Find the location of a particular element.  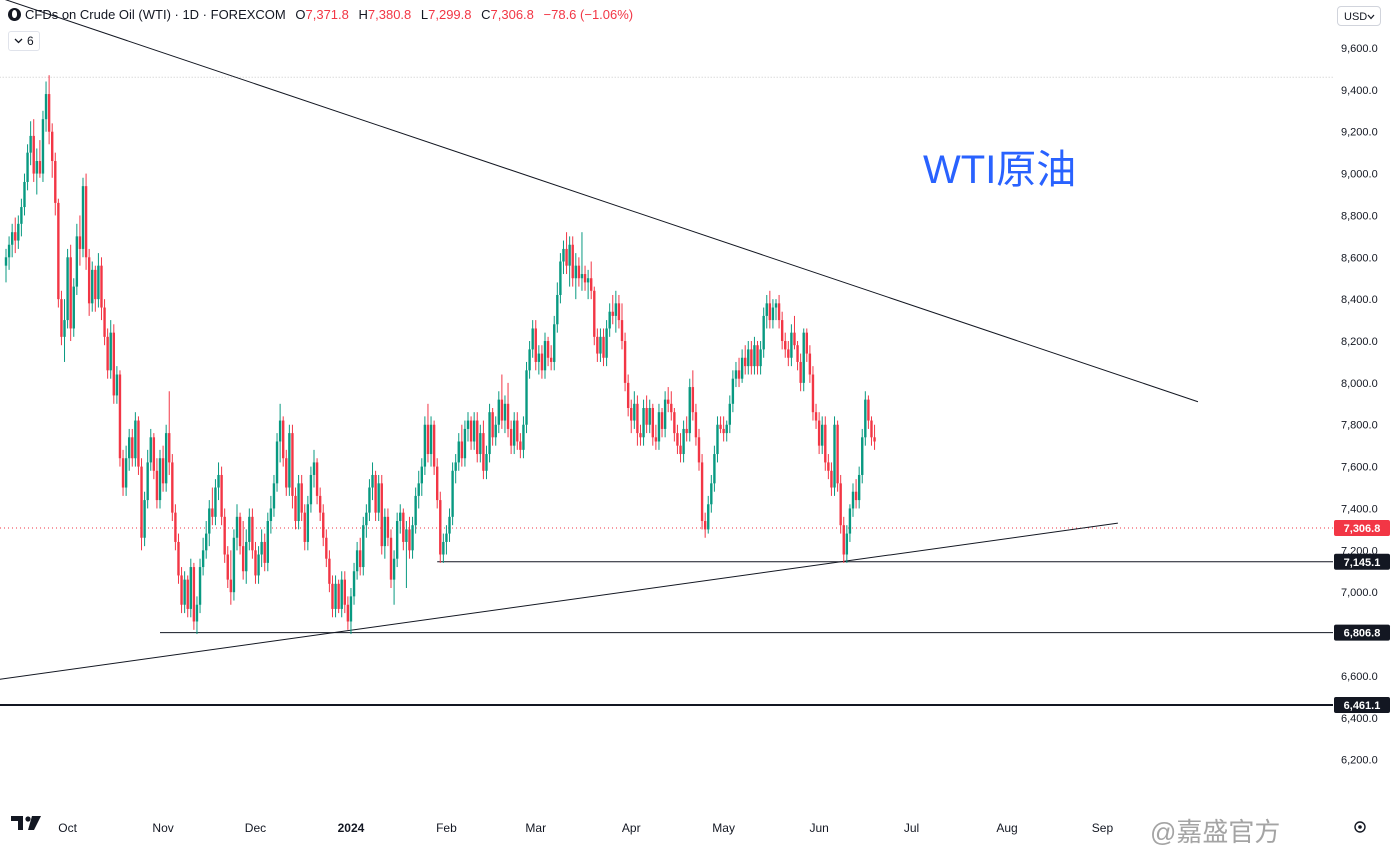

chart-settings-button is located at coordinates (1360, 829).